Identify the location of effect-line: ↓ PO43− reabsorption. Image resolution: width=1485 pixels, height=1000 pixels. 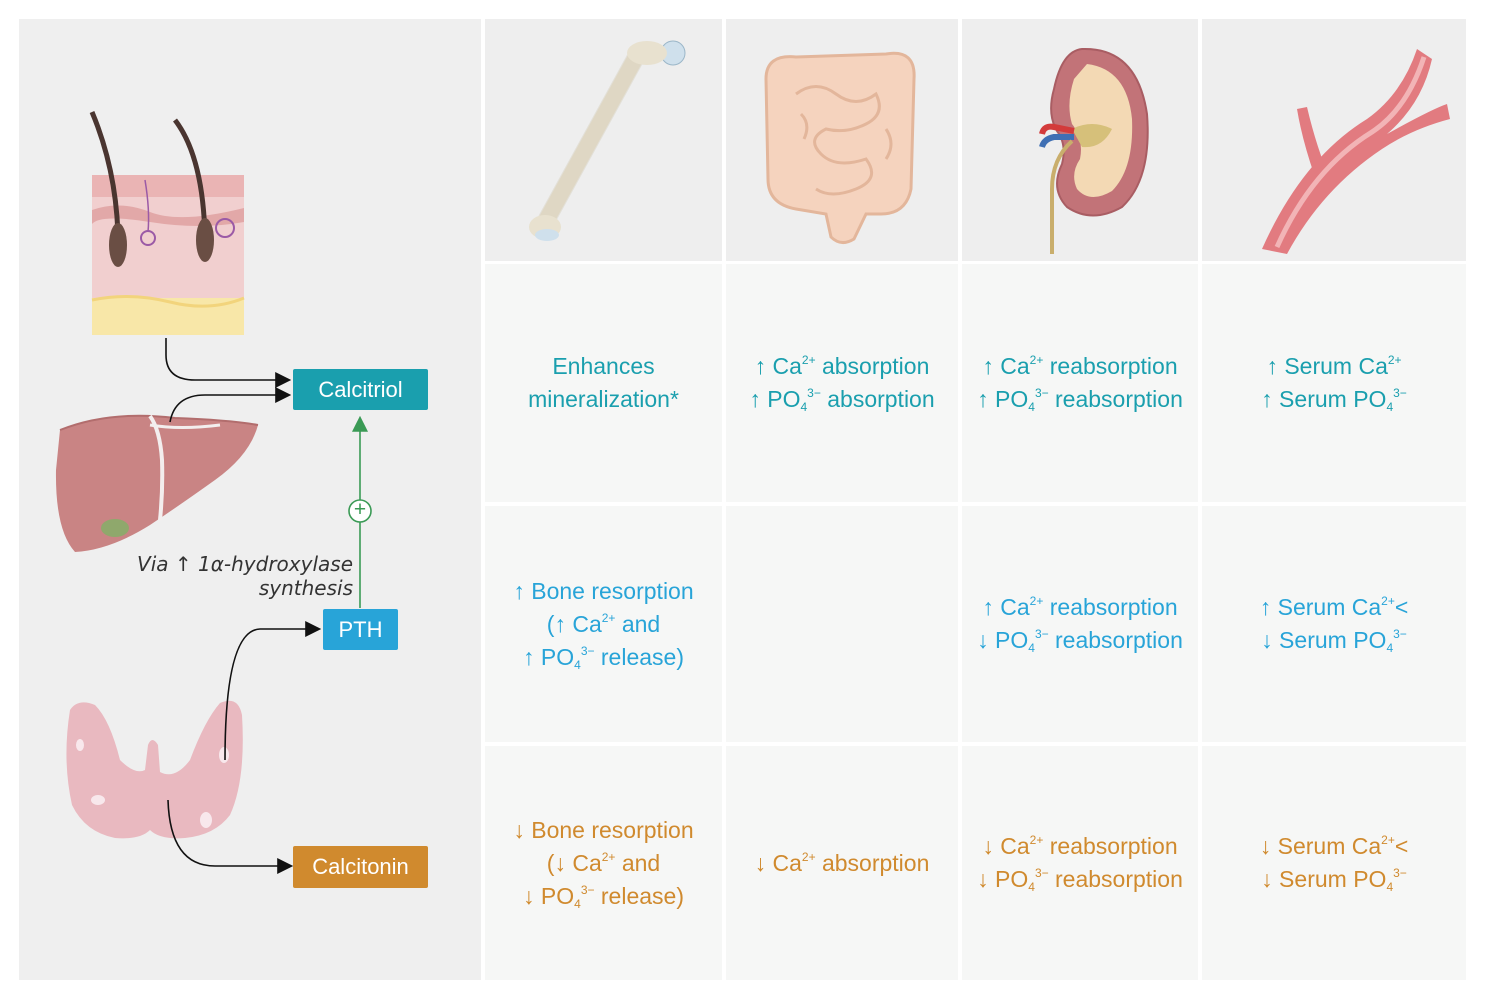
(1080, 640).